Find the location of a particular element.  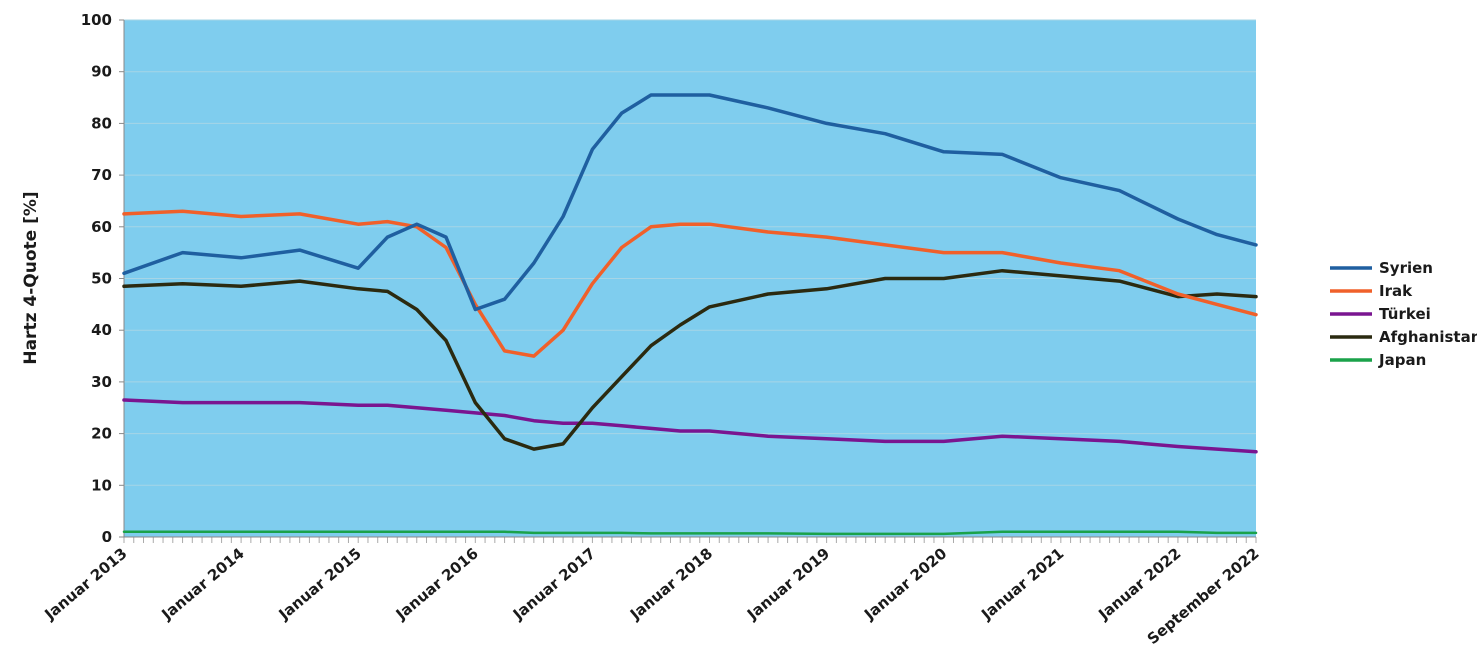

y-tick-label: 100 is located at coordinates (96, 20).